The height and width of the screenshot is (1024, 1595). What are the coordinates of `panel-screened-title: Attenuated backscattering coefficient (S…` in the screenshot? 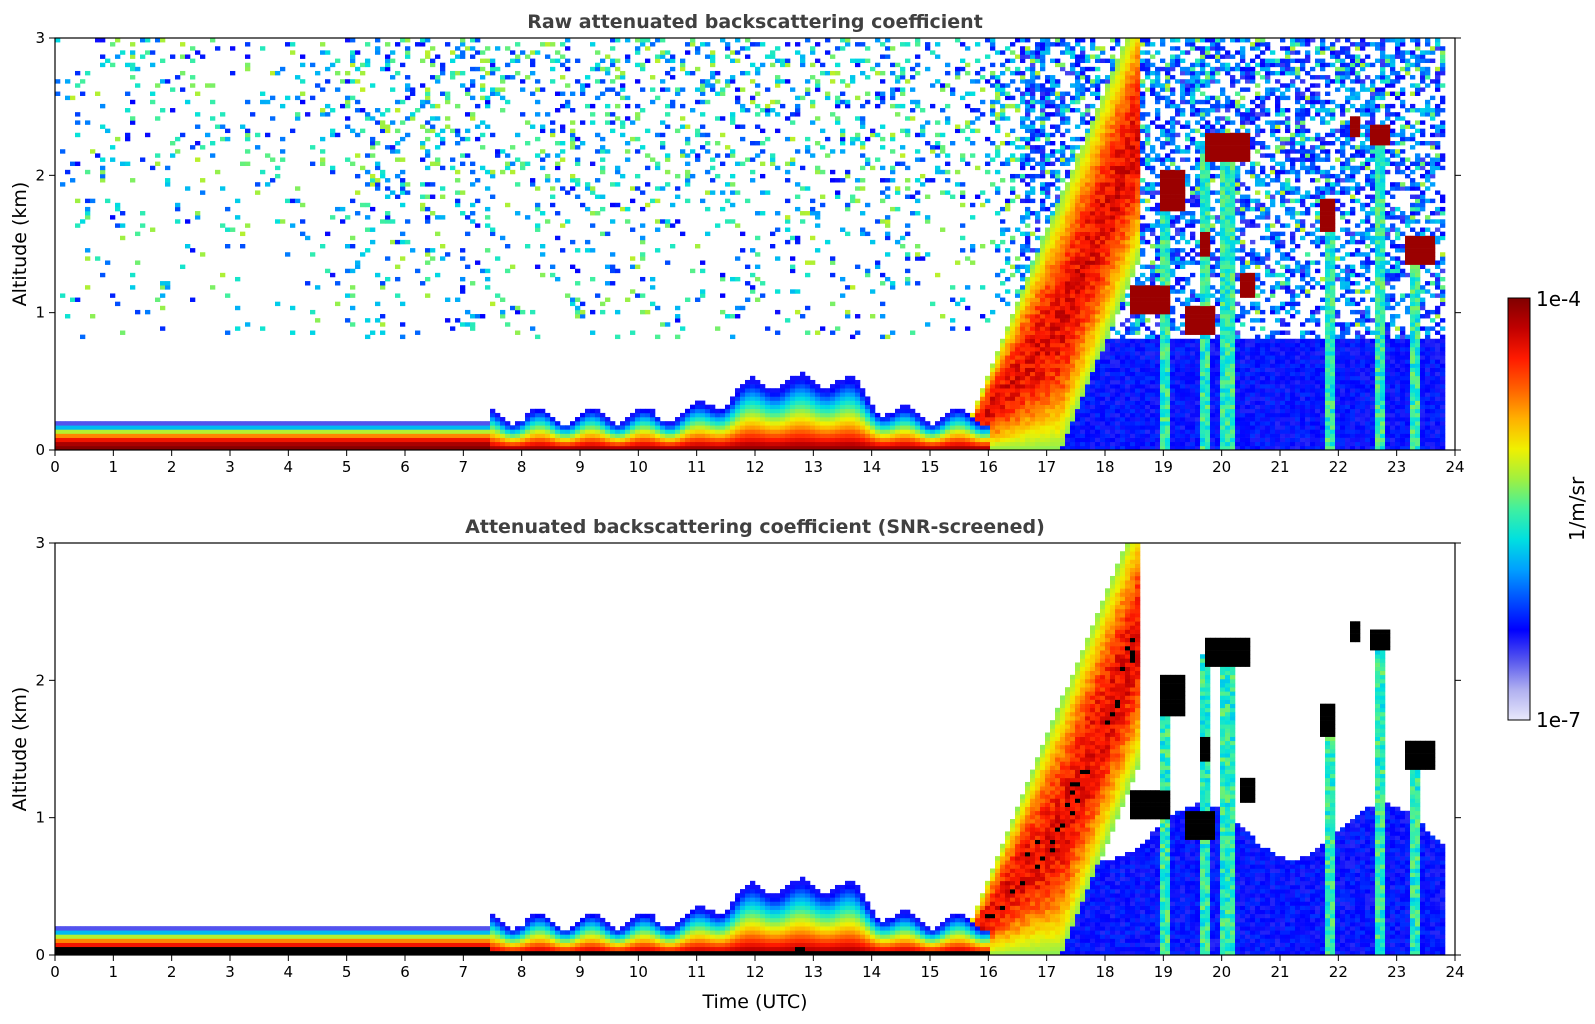 It's located at (755, 527).